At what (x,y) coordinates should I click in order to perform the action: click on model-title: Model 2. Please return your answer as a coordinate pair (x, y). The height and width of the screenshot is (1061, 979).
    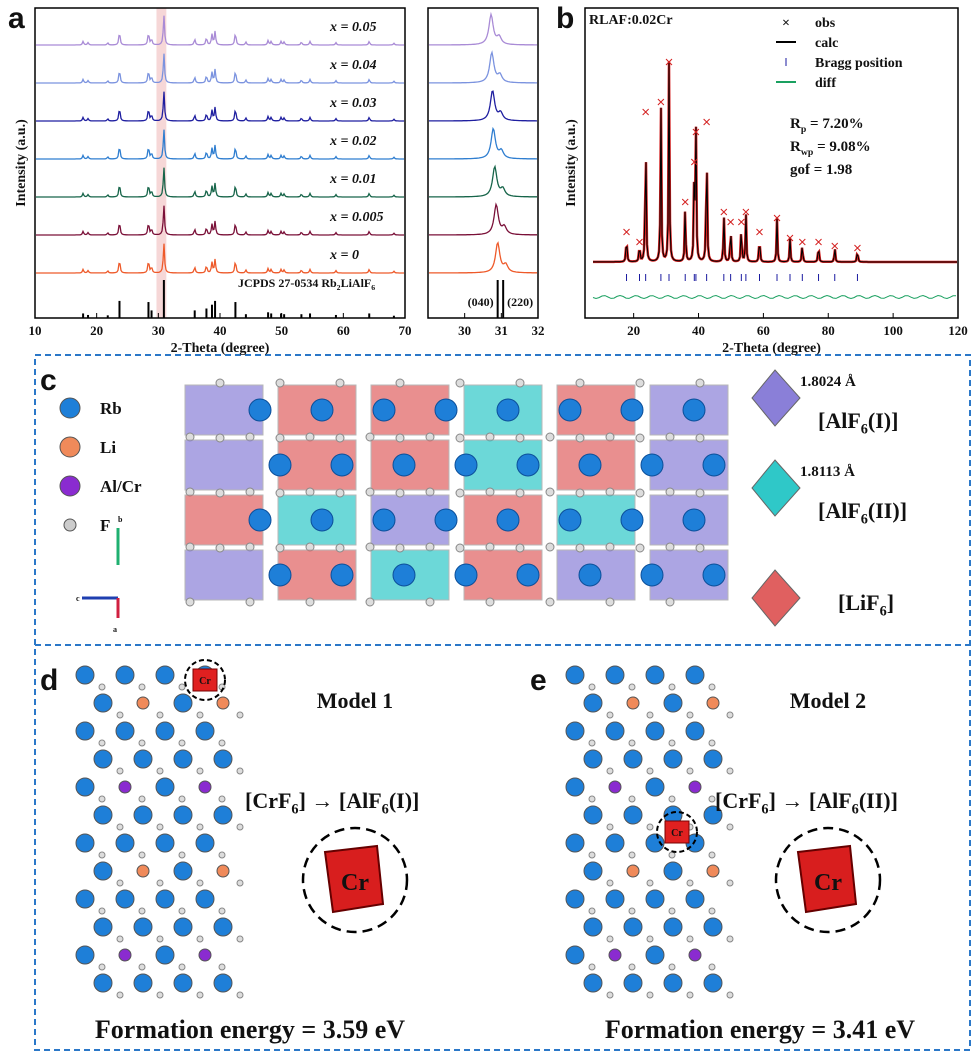
    Looking at the image, I should click on (828, 700).